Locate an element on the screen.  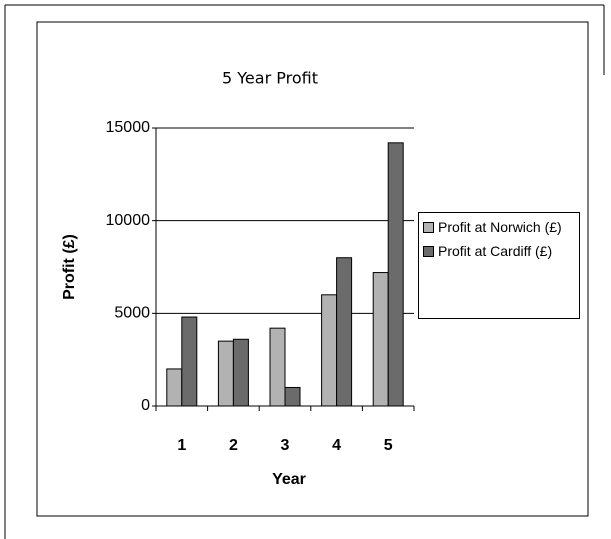
x-tick-label: 1 is located at coordinates (181, 445).